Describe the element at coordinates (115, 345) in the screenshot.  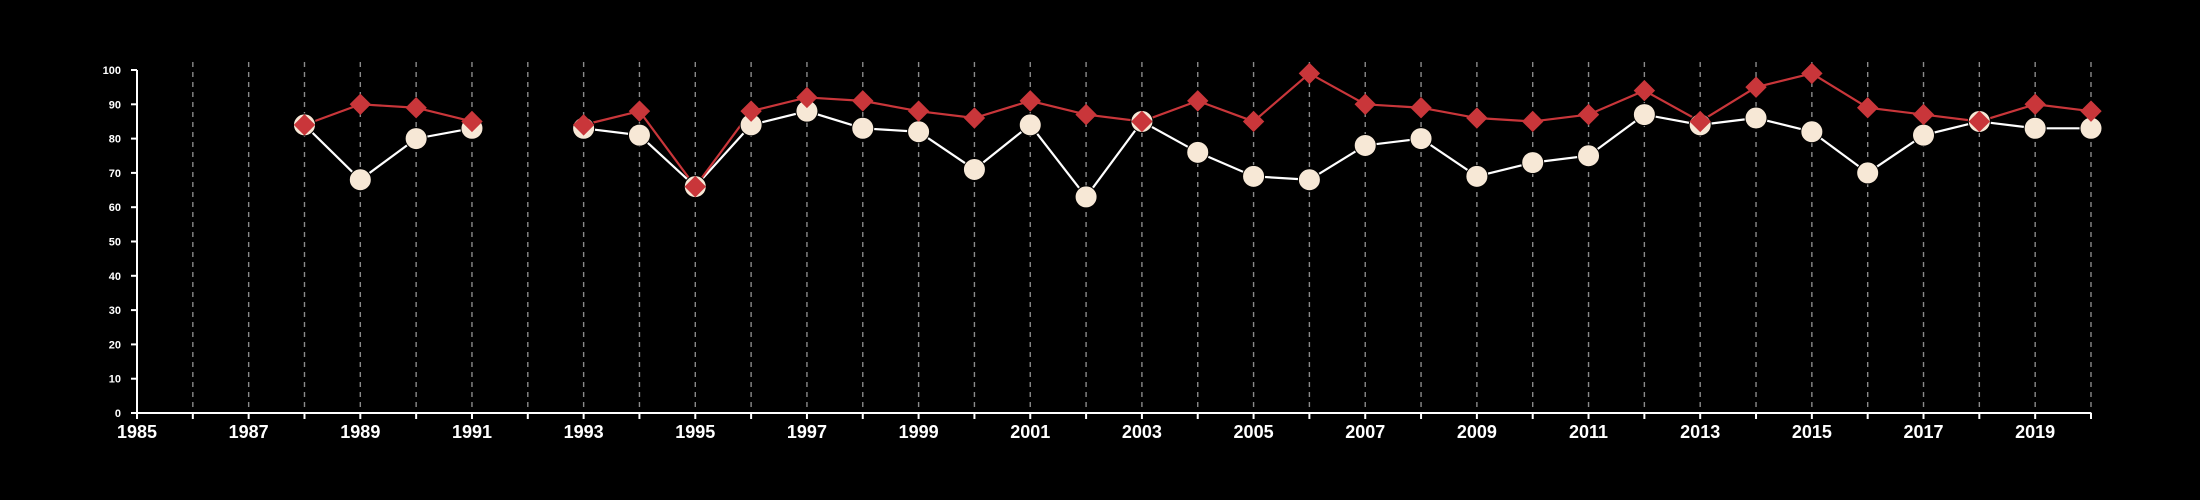
I see `y-tick-label: 20` at that location.